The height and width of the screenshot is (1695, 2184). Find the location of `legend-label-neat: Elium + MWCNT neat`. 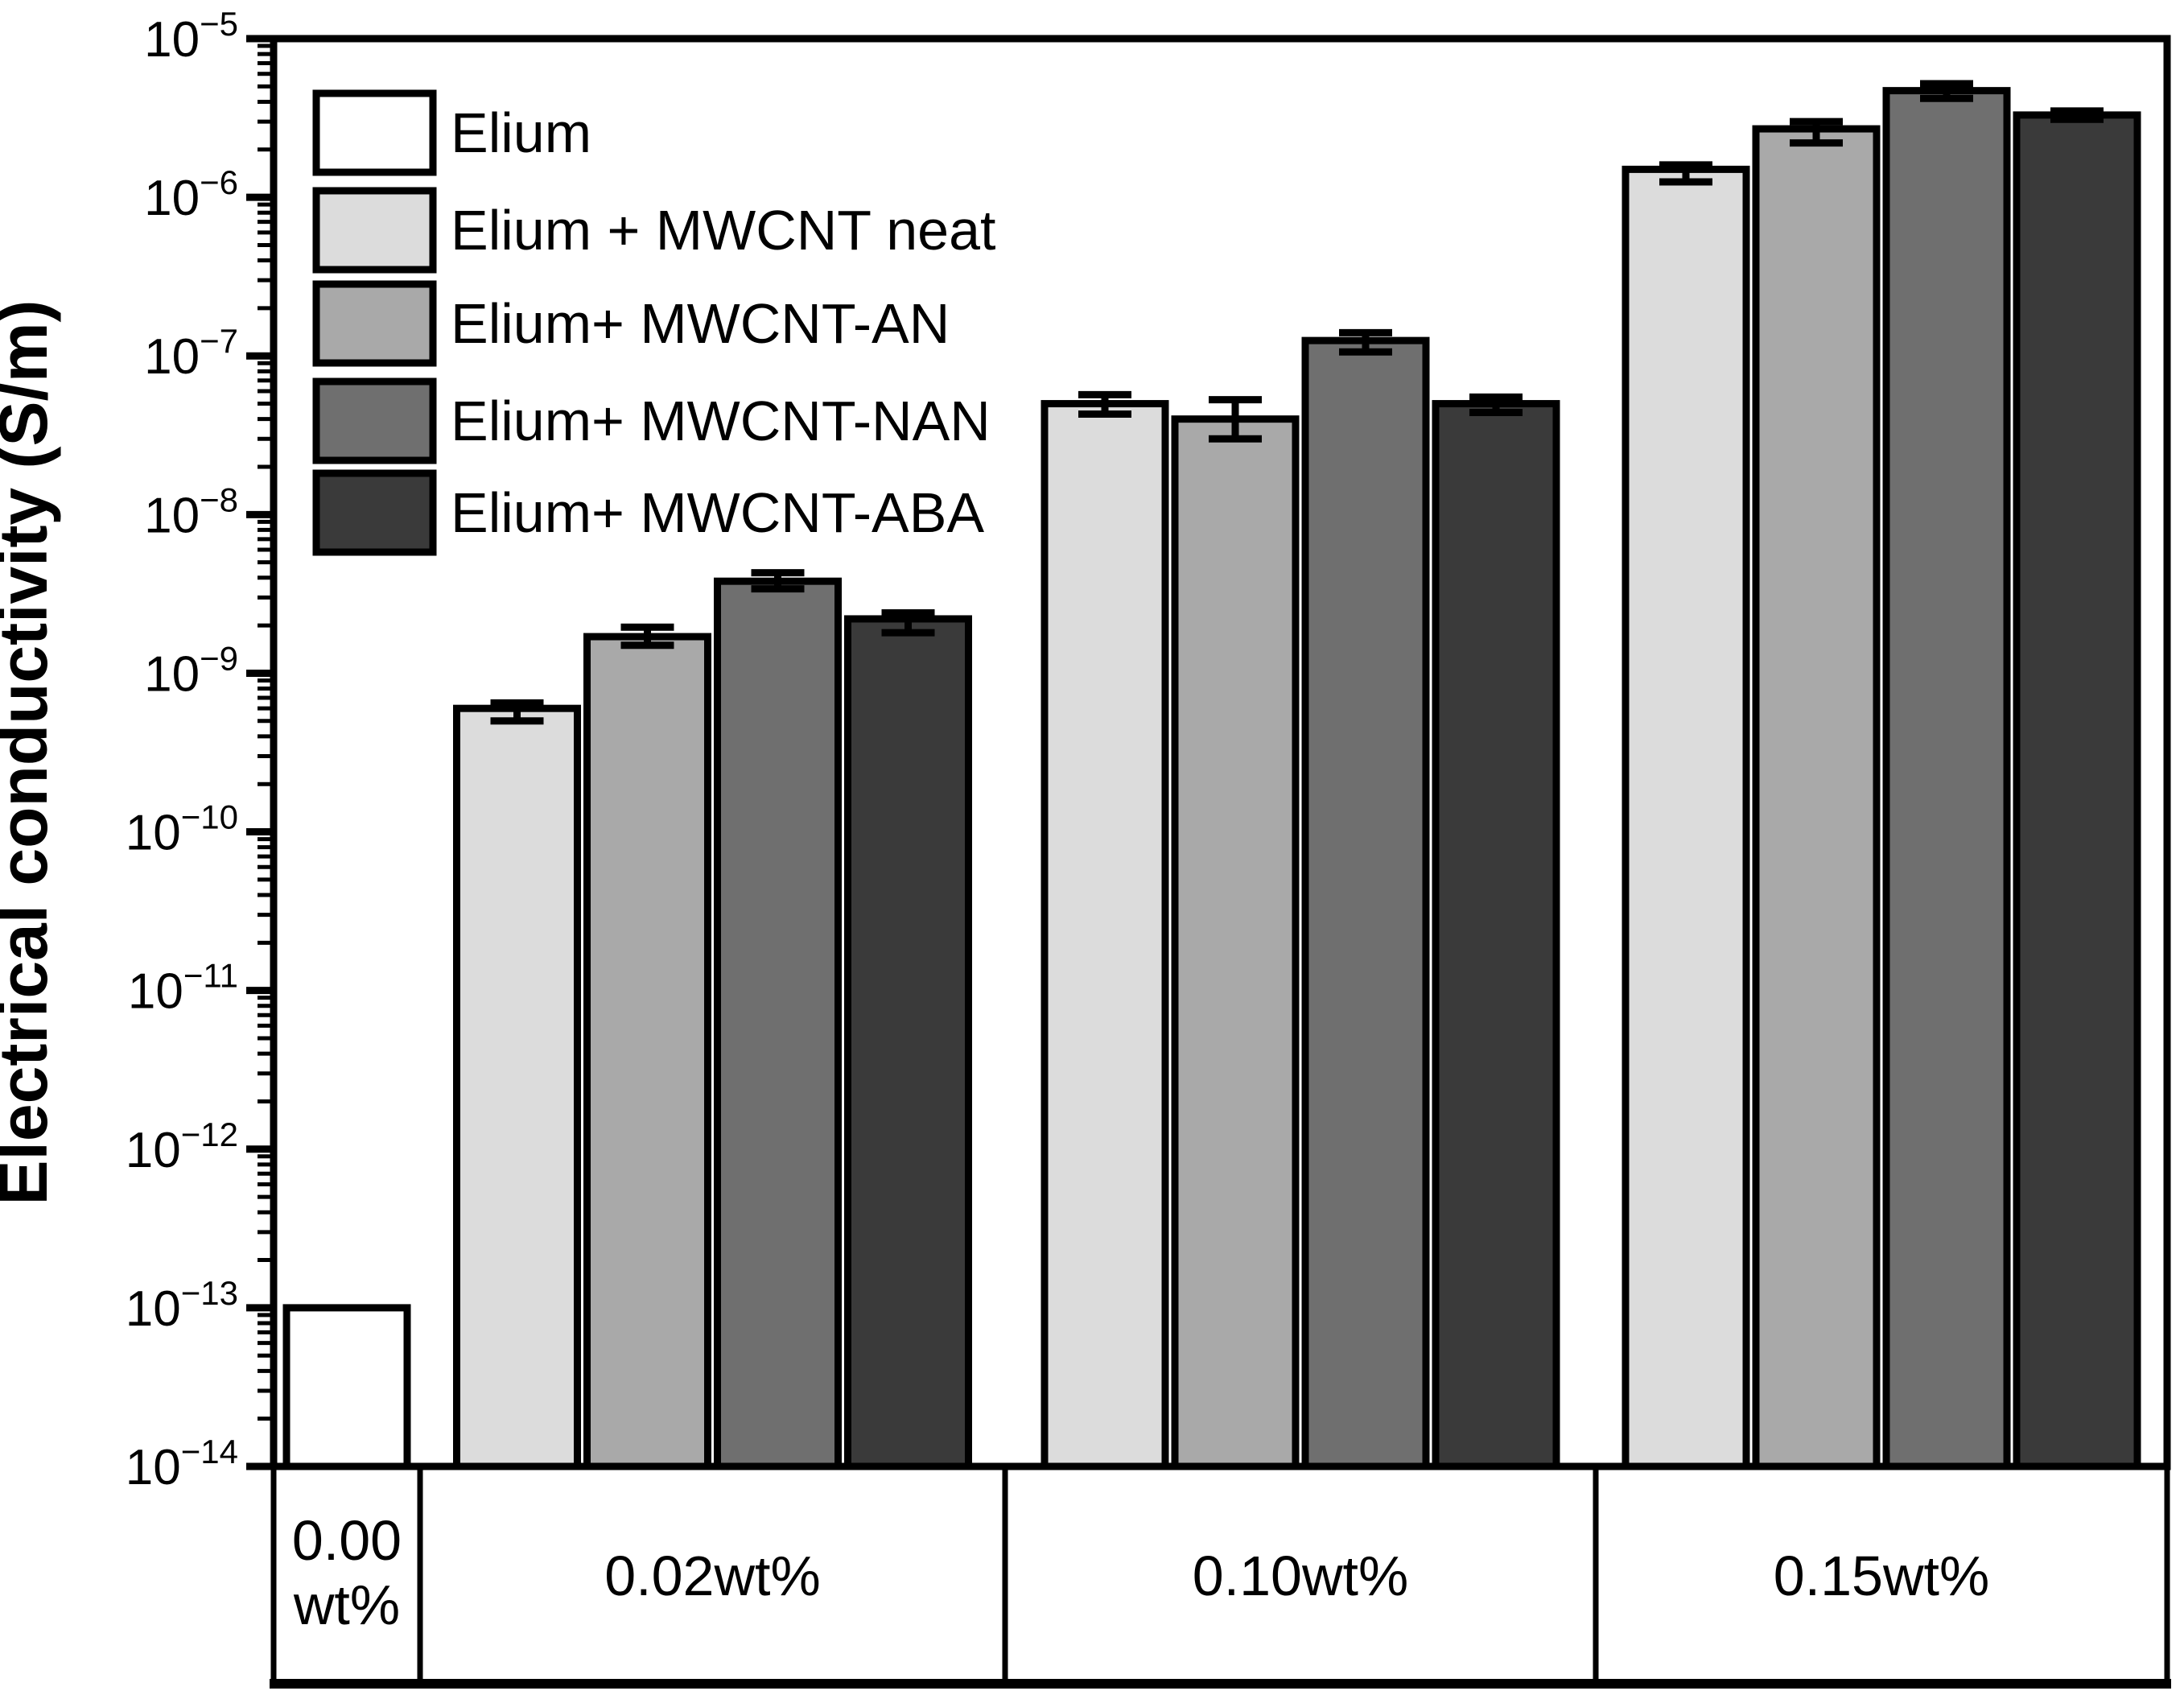

legend-label-neat: Elium + MWCNT neat is located at coordinates (723, 230).